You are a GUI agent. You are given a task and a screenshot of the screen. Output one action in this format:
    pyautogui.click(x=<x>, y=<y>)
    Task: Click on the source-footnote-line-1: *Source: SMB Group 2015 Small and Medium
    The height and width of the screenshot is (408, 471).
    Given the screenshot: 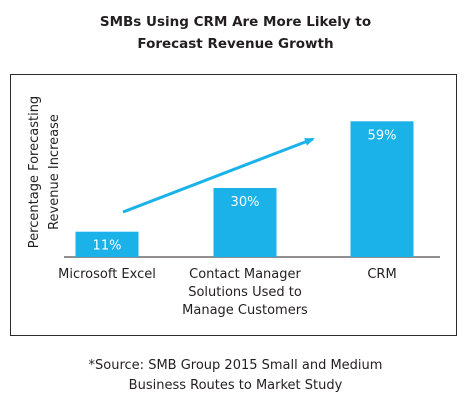 What is the action you would take?
    pyautogui.click(x=235, y=365)
    